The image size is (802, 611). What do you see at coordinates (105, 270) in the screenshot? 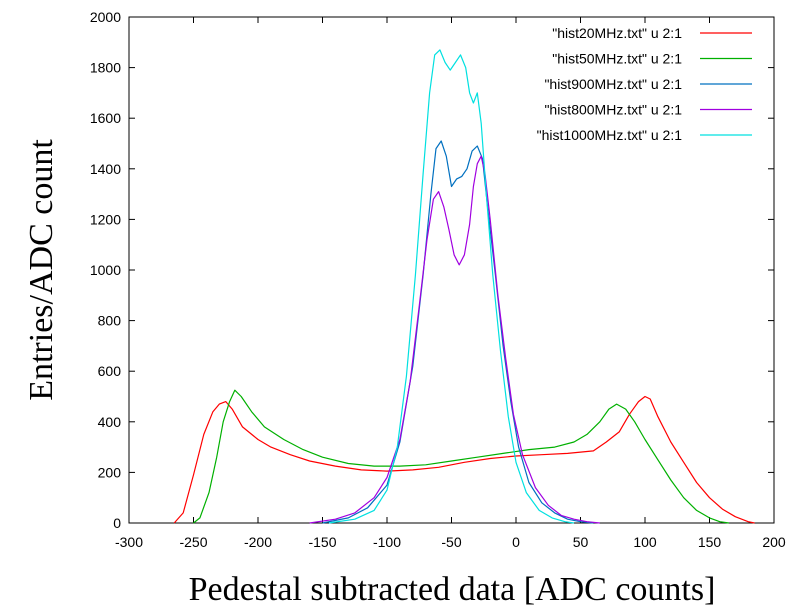
I see `y-tick-label: 1000` at bounding box center [105, 270].